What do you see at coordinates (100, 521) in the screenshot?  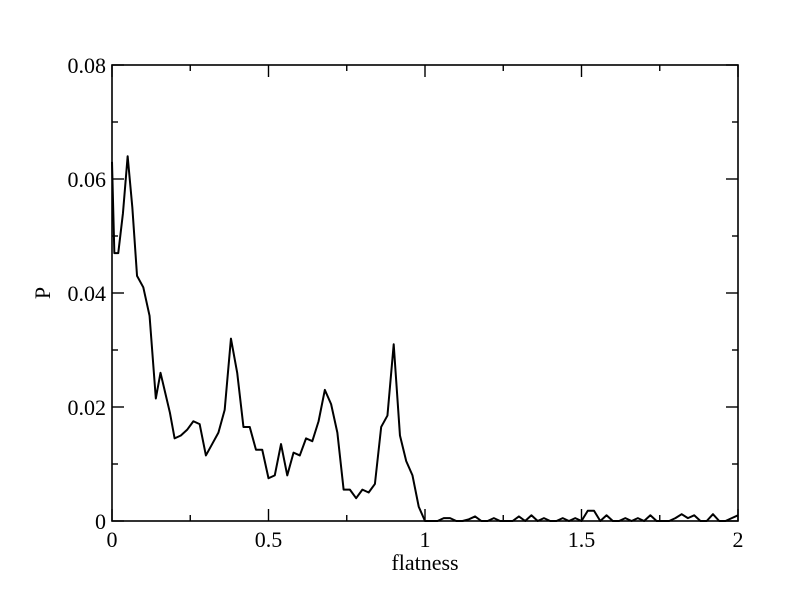 I see `y-tick-label: 0` at bounding box center [100, 521].